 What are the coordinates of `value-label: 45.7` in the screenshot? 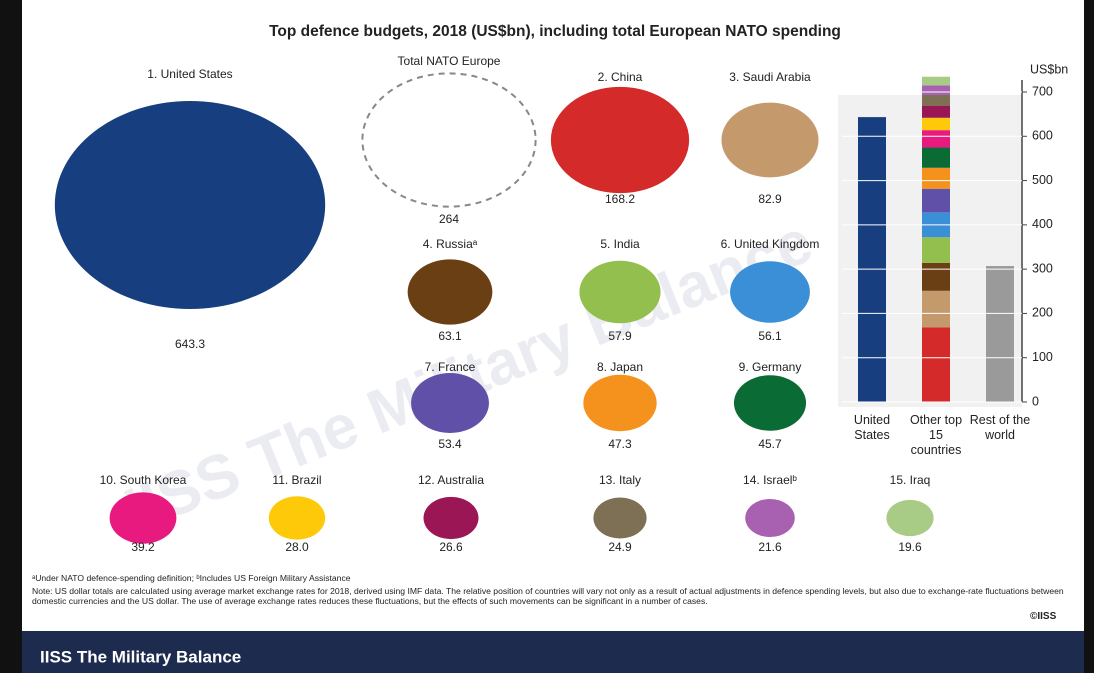 It's located at (770, 444).